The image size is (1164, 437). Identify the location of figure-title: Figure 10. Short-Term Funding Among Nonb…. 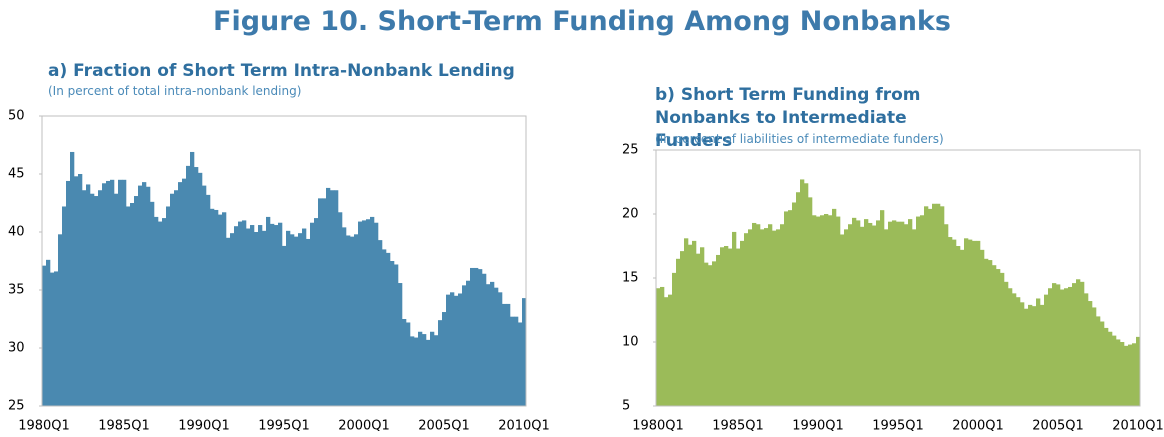
(582, 21).